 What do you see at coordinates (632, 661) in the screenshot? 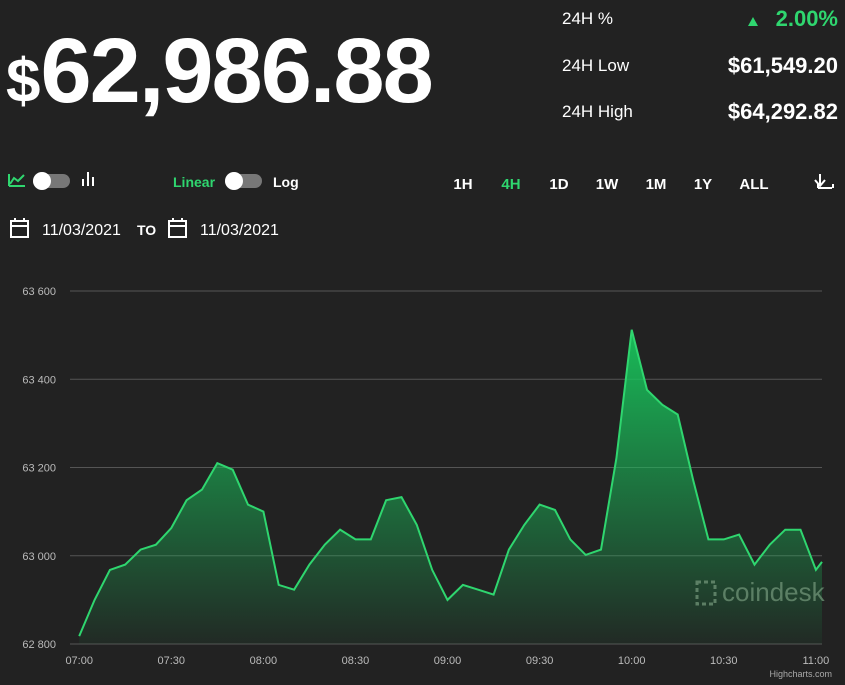
I see `x-tick-label: 10:00` at bounding box center [632, 661].